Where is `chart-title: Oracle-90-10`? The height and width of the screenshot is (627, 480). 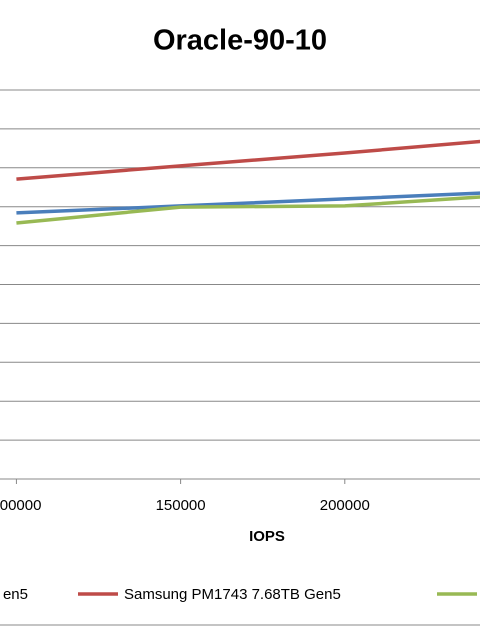 chart-title: Oracle-90-10 is located at coordinates (240, 41).